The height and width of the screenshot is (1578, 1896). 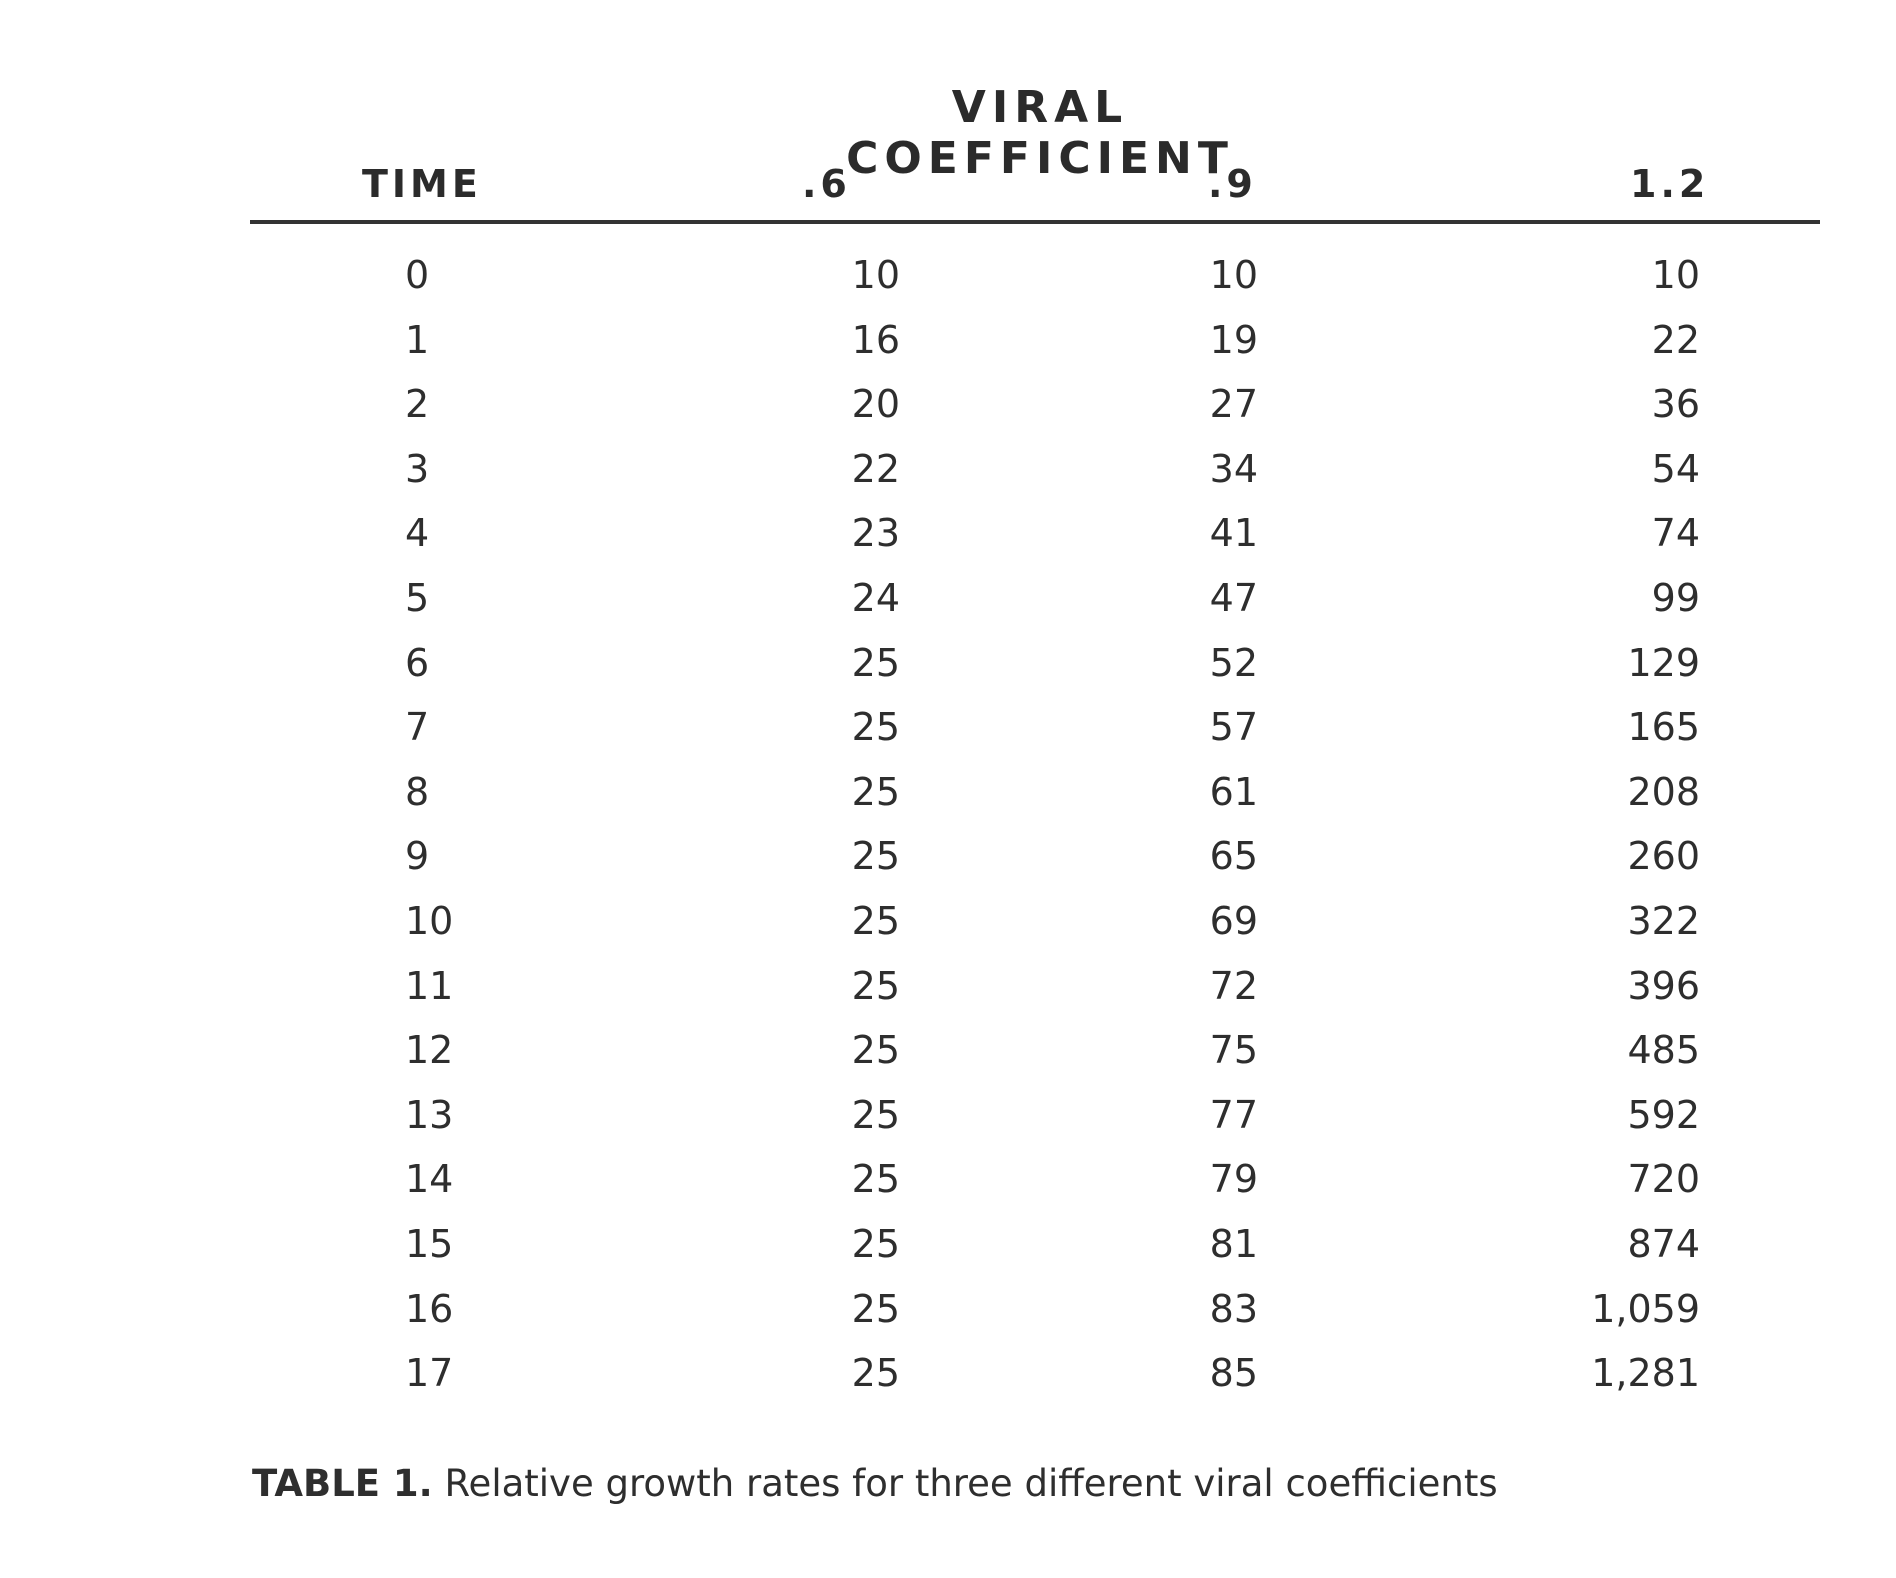 What do you see at coordinates (417, 727) in the screenshot?
I see `cell-time: 7` at bounding box center [417, 727].